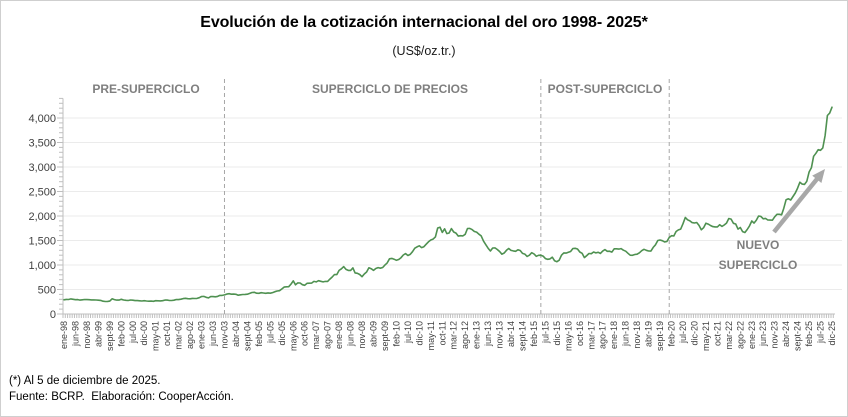 The image size is (848, 417). What do you see at coordinates (351, 334) in the screenshot?
I see `x-tick-label: jun-08` at bounding box center [351, 334].